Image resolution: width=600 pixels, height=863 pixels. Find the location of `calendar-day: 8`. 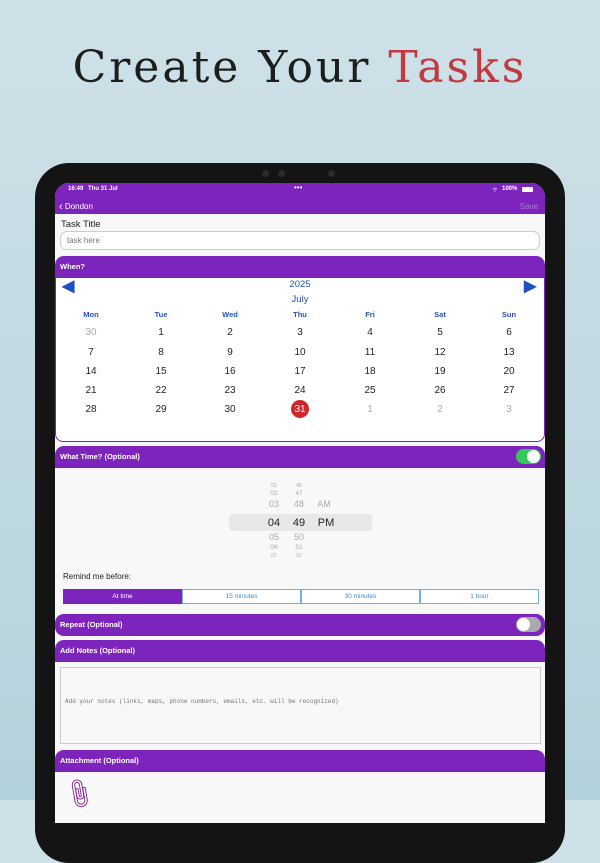

calendar-day: 8 is located at coordinates (161, 352).